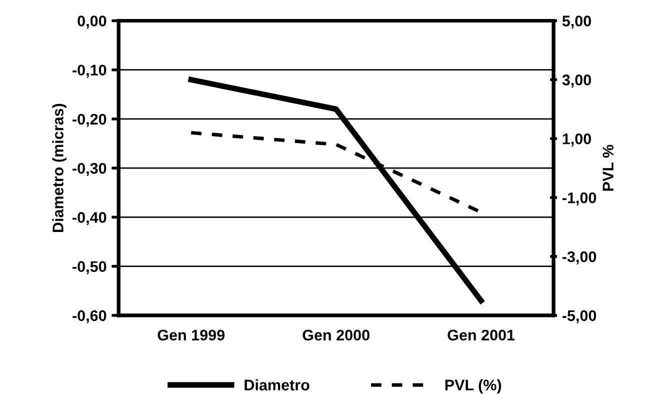 The image size is (659, 415). I want to click on x-tick-label: Gen 2000, so click(336, 335).